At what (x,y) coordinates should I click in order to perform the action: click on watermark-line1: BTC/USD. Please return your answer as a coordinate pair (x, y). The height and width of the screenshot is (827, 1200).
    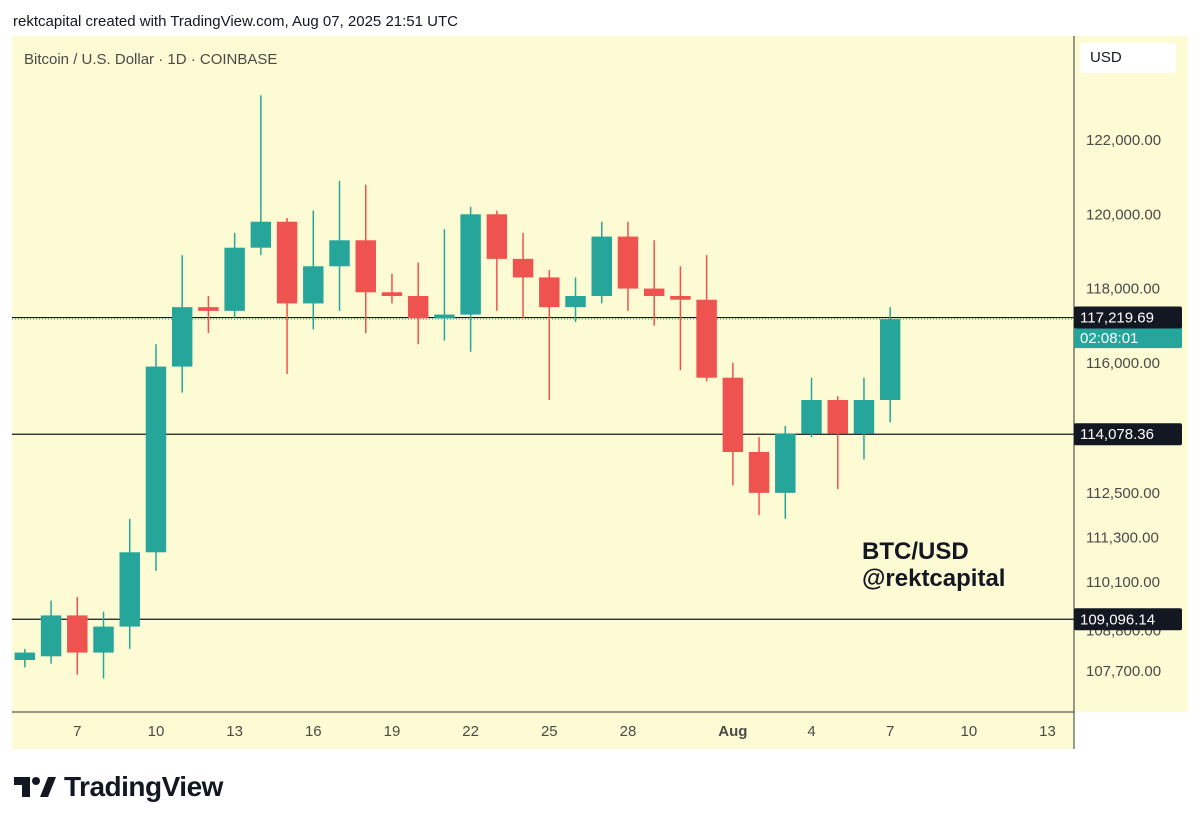
    Looking at the image, I should click on (915, 551).